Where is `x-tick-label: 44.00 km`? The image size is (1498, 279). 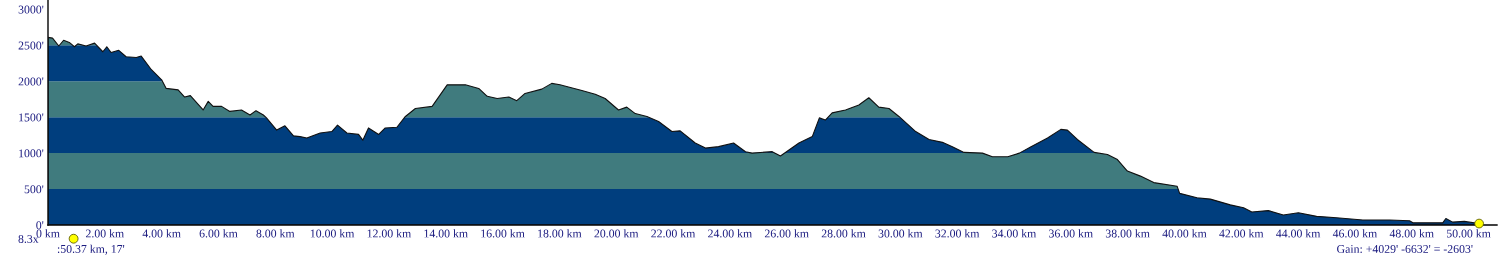 x-tick-label: 44.00 km is located at coordinates (1298, 233).